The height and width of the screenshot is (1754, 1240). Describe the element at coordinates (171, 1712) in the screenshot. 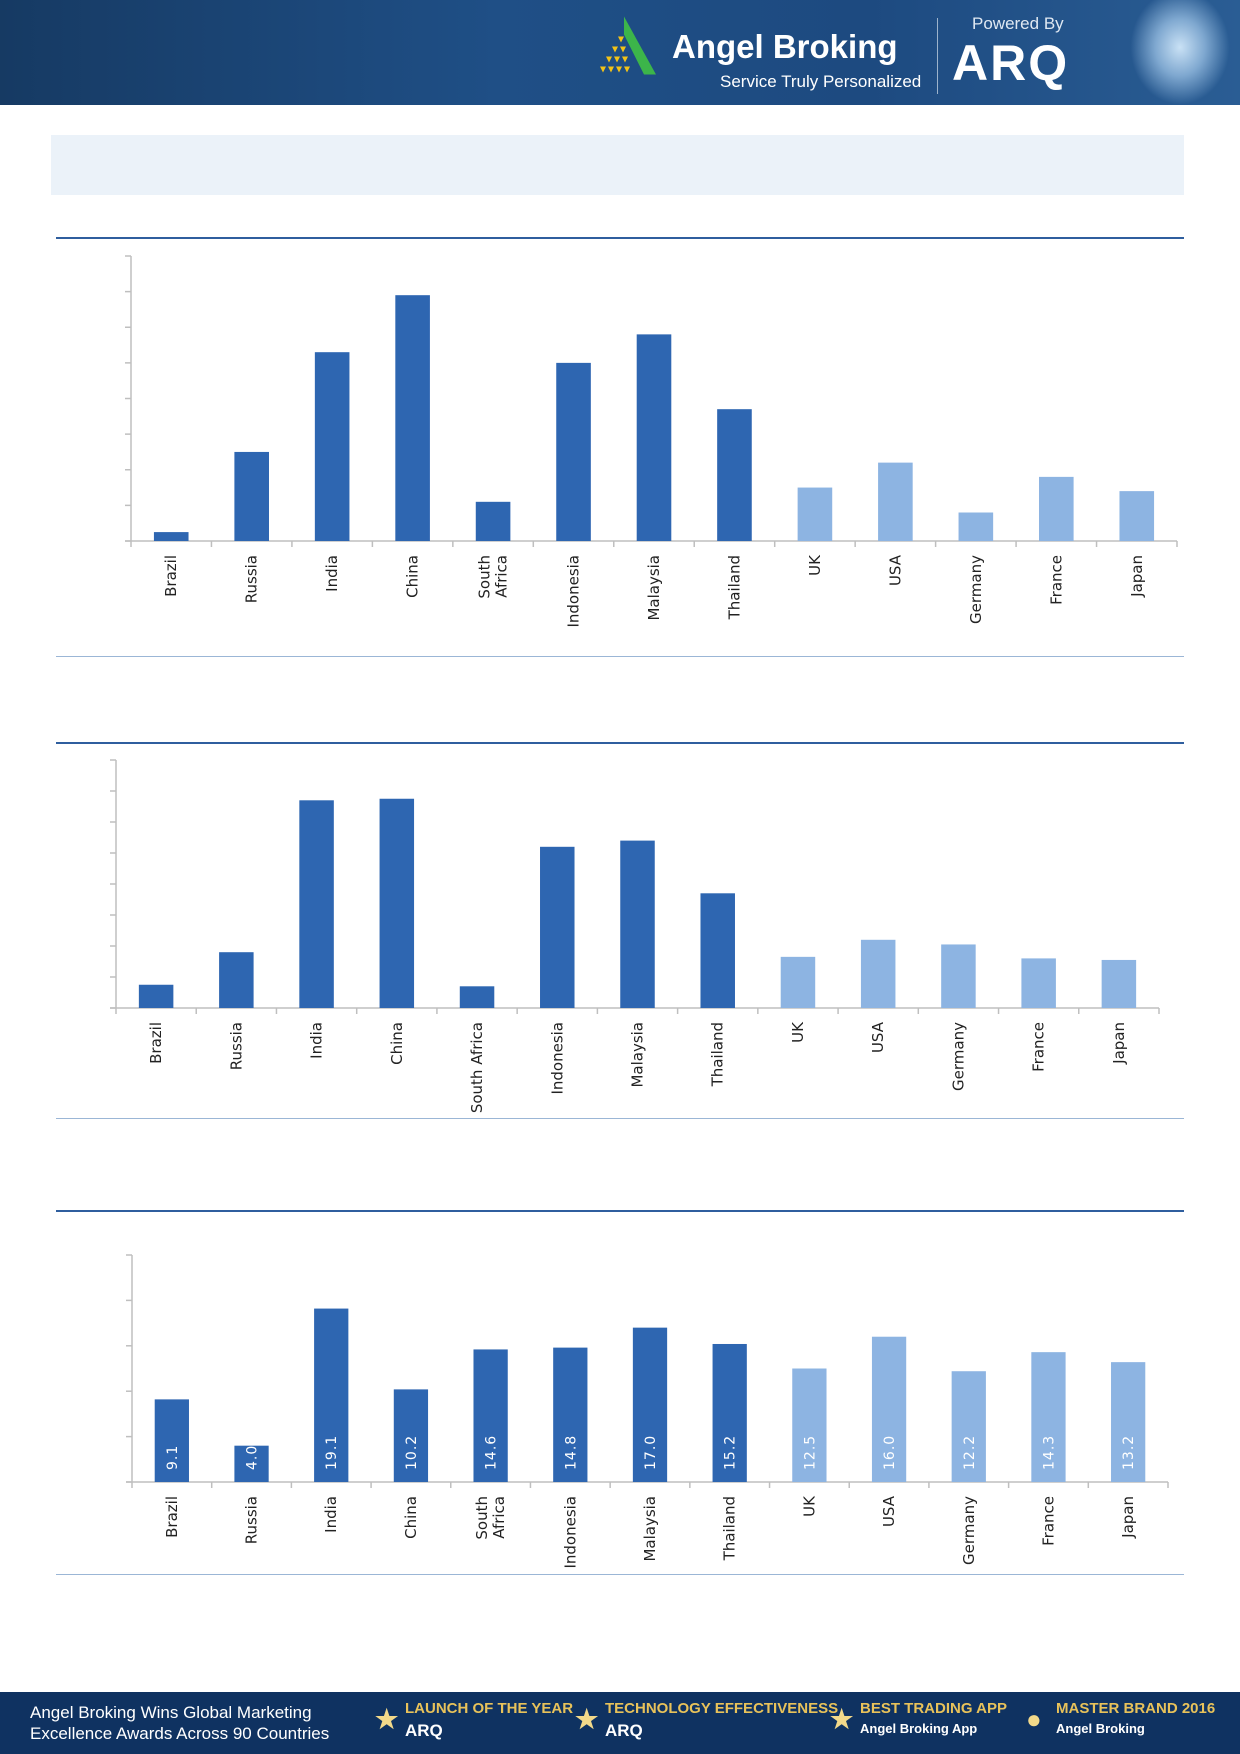

I see `footer-text-line: Angel Broking Wins Global Marketing` at that location.